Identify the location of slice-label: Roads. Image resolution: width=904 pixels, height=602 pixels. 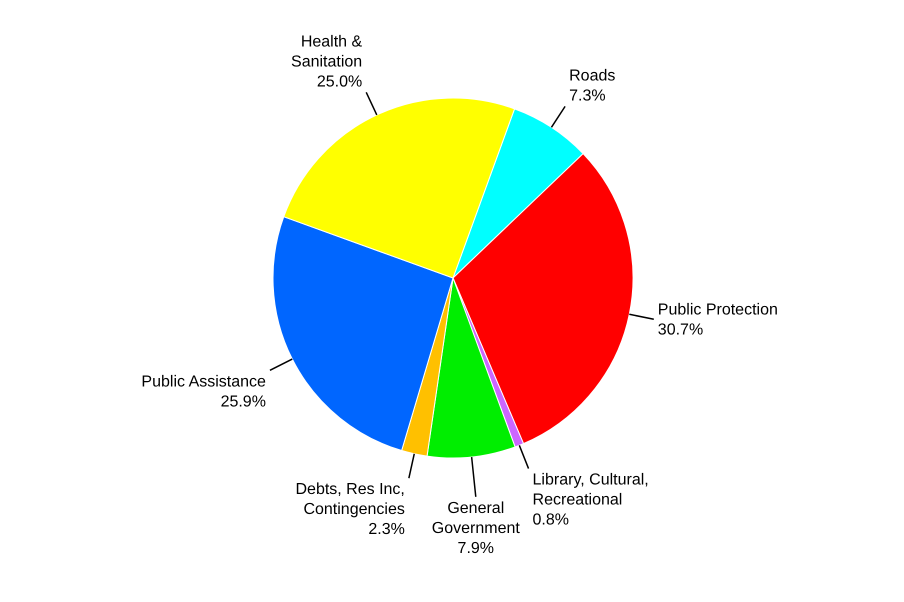
(592, 75).